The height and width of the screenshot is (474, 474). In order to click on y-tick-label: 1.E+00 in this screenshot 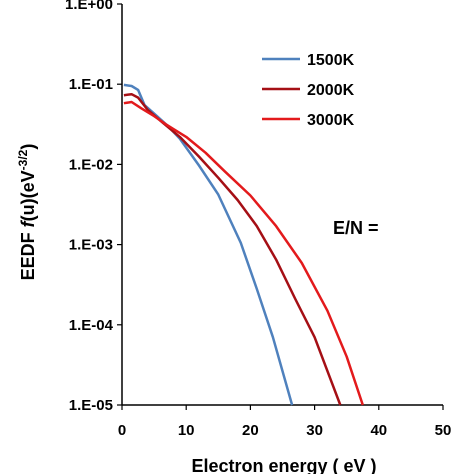, I will do `click(89, 6)`.